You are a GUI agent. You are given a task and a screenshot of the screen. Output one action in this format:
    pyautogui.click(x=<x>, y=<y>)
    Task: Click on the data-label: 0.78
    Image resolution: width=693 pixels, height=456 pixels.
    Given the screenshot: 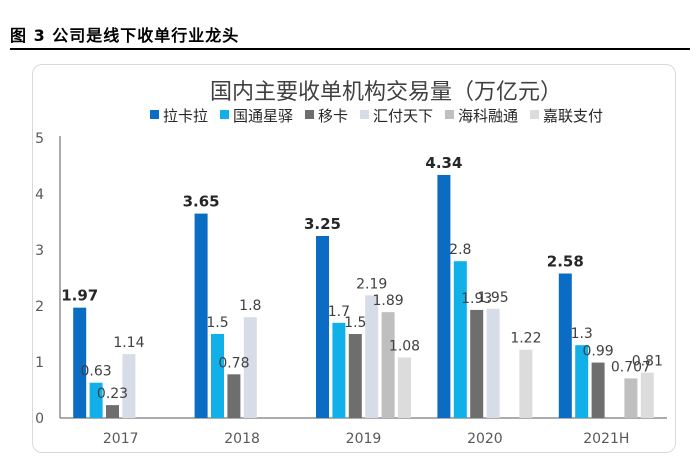 What is the action you would take?
    pyautogui.click(x=233, y=363)
    